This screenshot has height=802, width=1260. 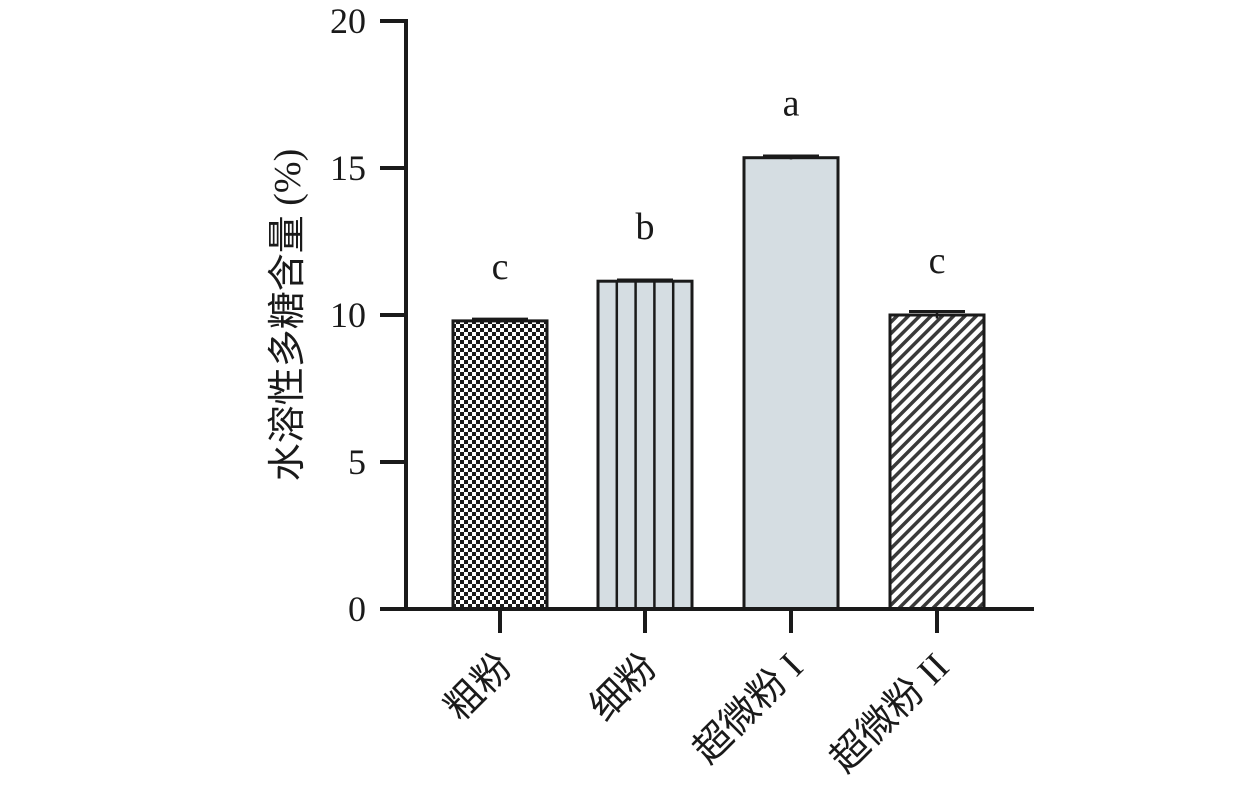 What do you see at coordinates (645, 227) in the screenshot?
I see `significance-label: b` at bounding box center [645, 227].